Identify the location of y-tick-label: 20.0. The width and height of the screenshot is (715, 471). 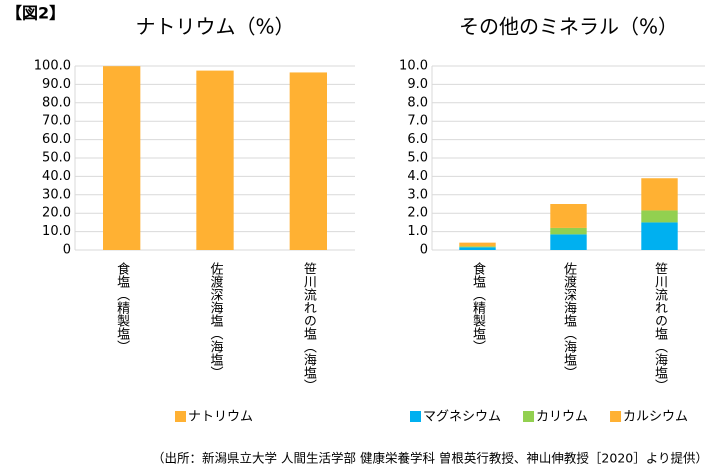
(56, 213).